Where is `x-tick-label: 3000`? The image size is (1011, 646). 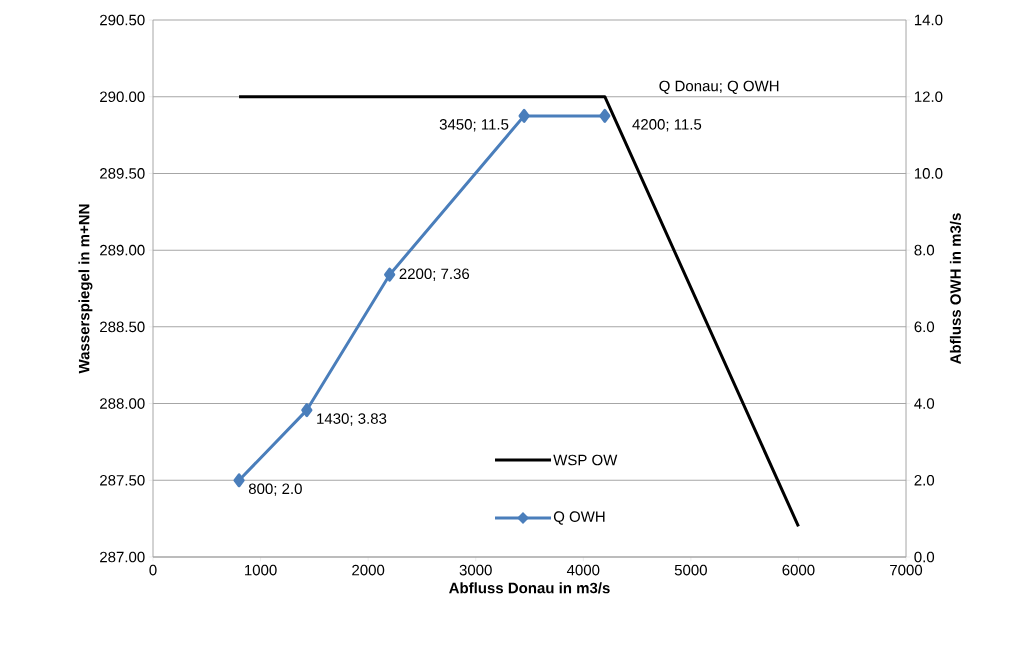
x-tick-label: 3000 is located at coordinates (475, 570).